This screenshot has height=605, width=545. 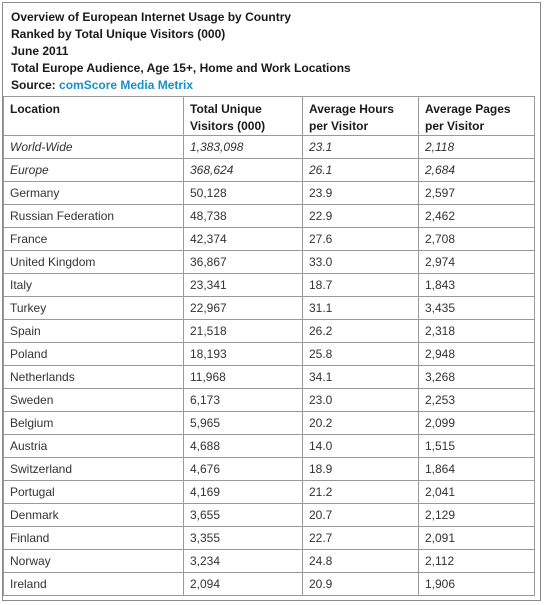 What do you see at coordinates (360, 216) in the screenshot?
I see `cell-hours: 22.9` at bounding box center [360, 216].